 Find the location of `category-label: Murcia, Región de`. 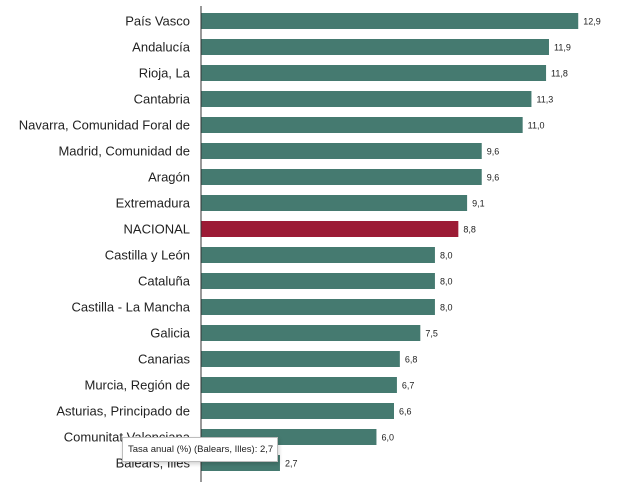

category-label: Murcia, Región de is located at coordinates (138, 385).